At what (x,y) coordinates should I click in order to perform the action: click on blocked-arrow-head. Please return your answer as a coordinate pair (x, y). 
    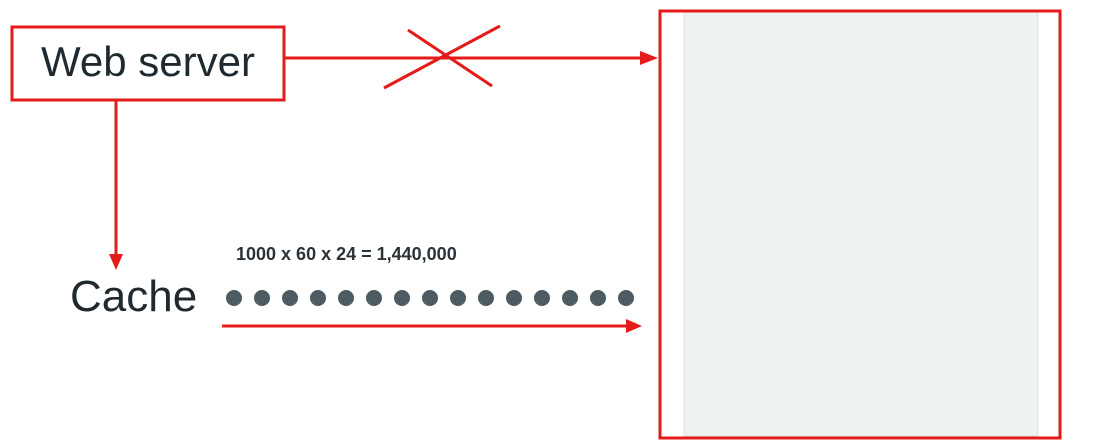
    Looking at the image, I should click on (649, 58).